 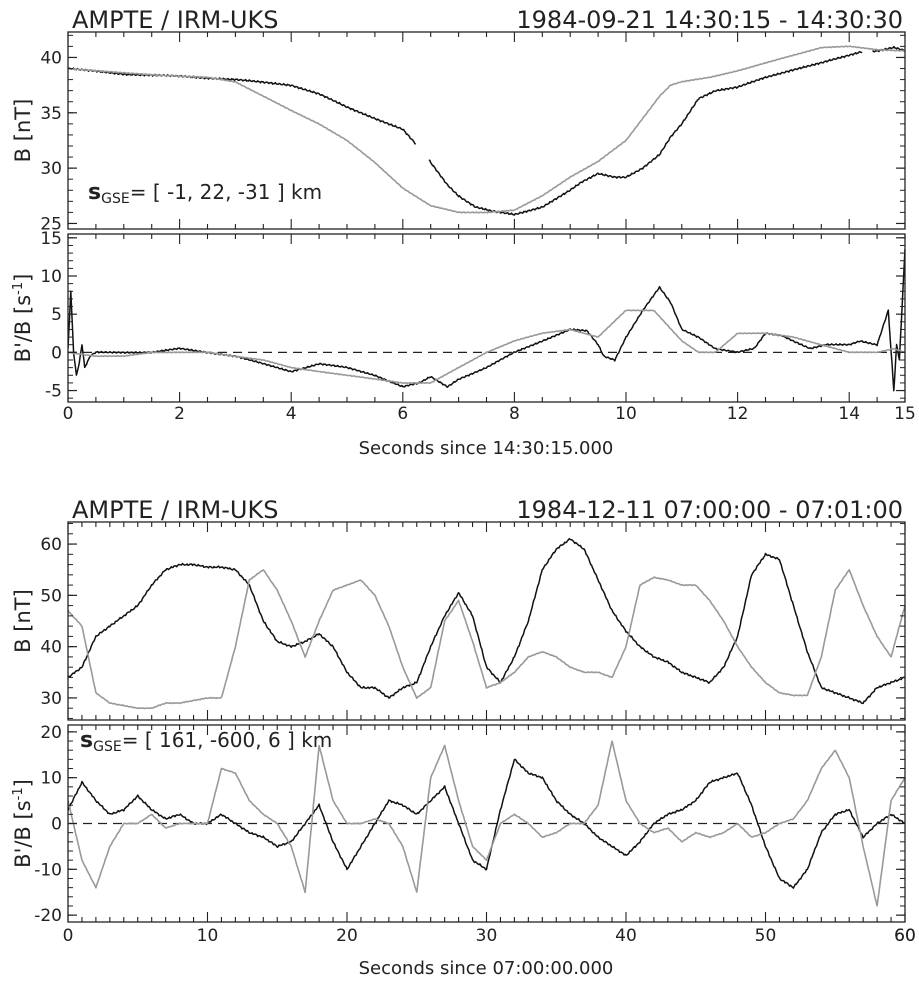 I want to click on x-axis-label: Seconds since 07:00:00.000, so click(x=486, y=968).